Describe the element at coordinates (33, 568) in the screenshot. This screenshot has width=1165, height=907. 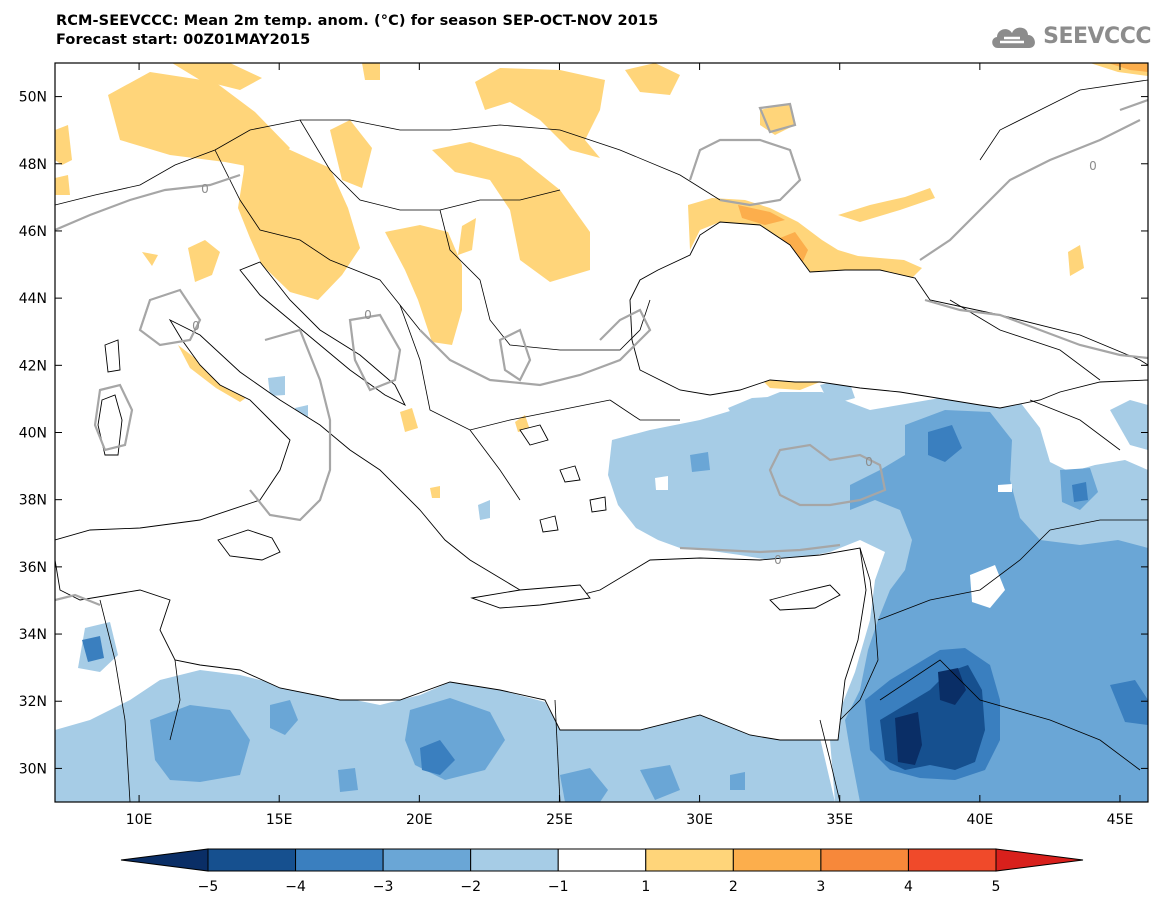
I see `y-tick-label: 36N` at that location.